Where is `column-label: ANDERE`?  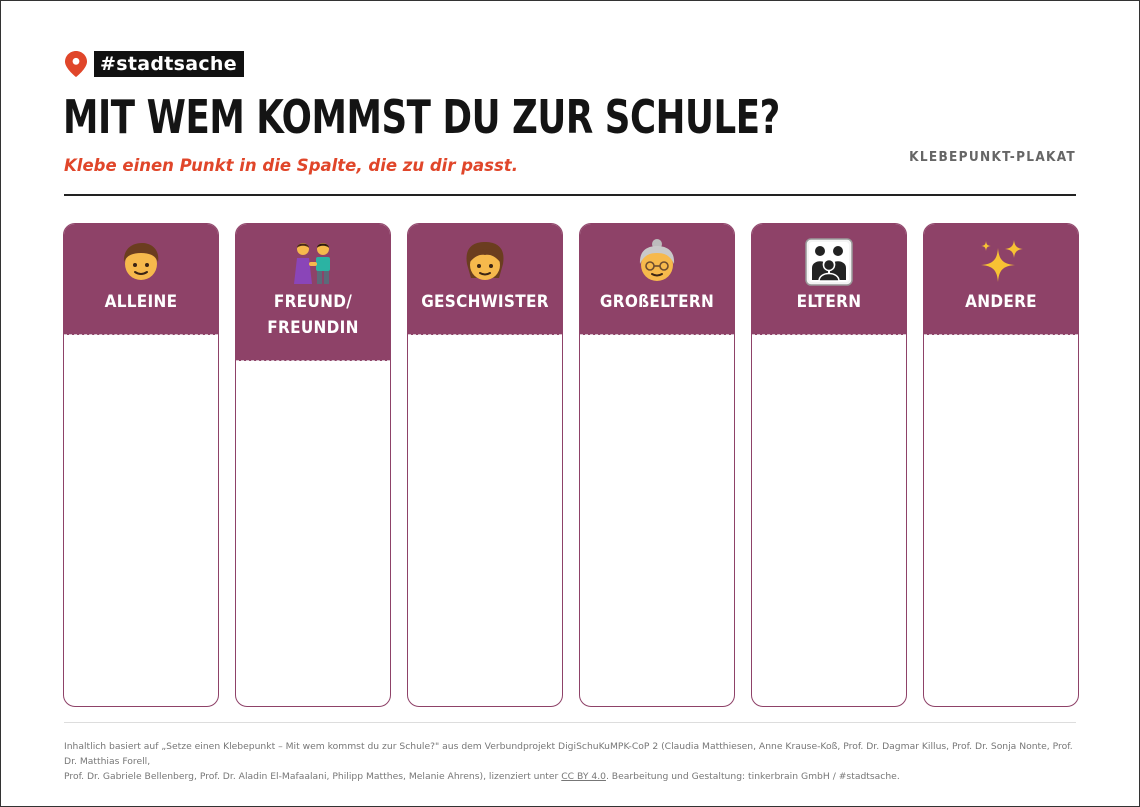 column-label: ANDERE is located at coordinates (1001, 302).